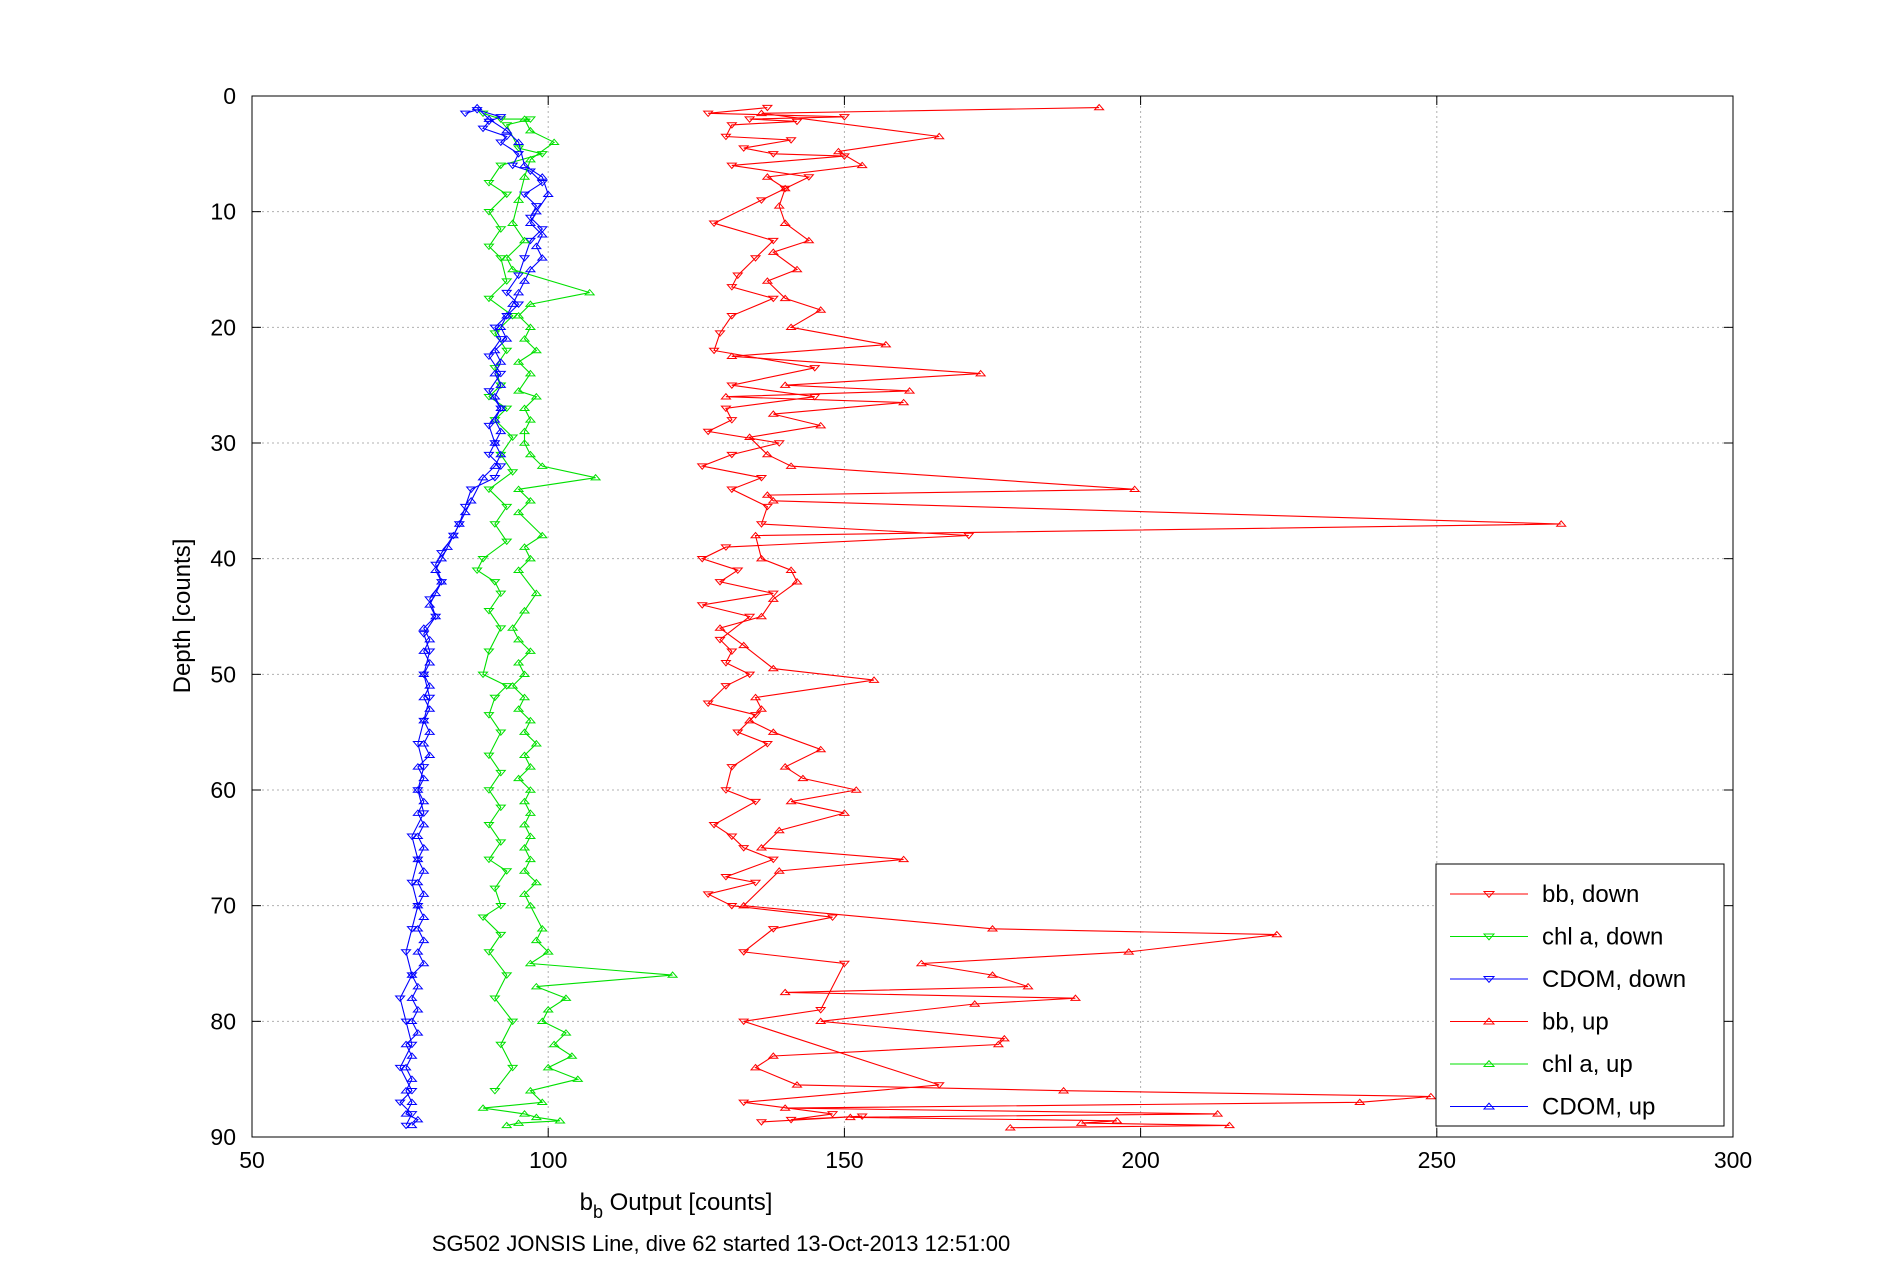 Image resolution: width=1891 pixels, height=1262 pixels. Describe the element at coordinates (223, 443) in the screenshot. I see `y-tick-label: 30` at that location.